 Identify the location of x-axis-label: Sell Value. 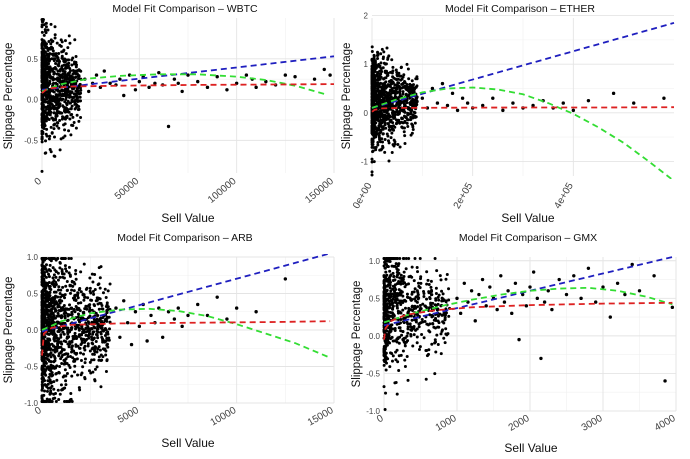
(187, 218).